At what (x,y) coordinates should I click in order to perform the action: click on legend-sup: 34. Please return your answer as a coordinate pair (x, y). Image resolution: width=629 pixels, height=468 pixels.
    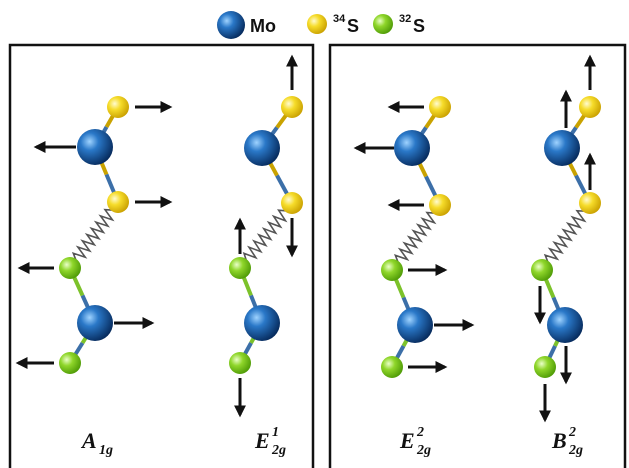
    Looking at the image, I should click on (339, 19).